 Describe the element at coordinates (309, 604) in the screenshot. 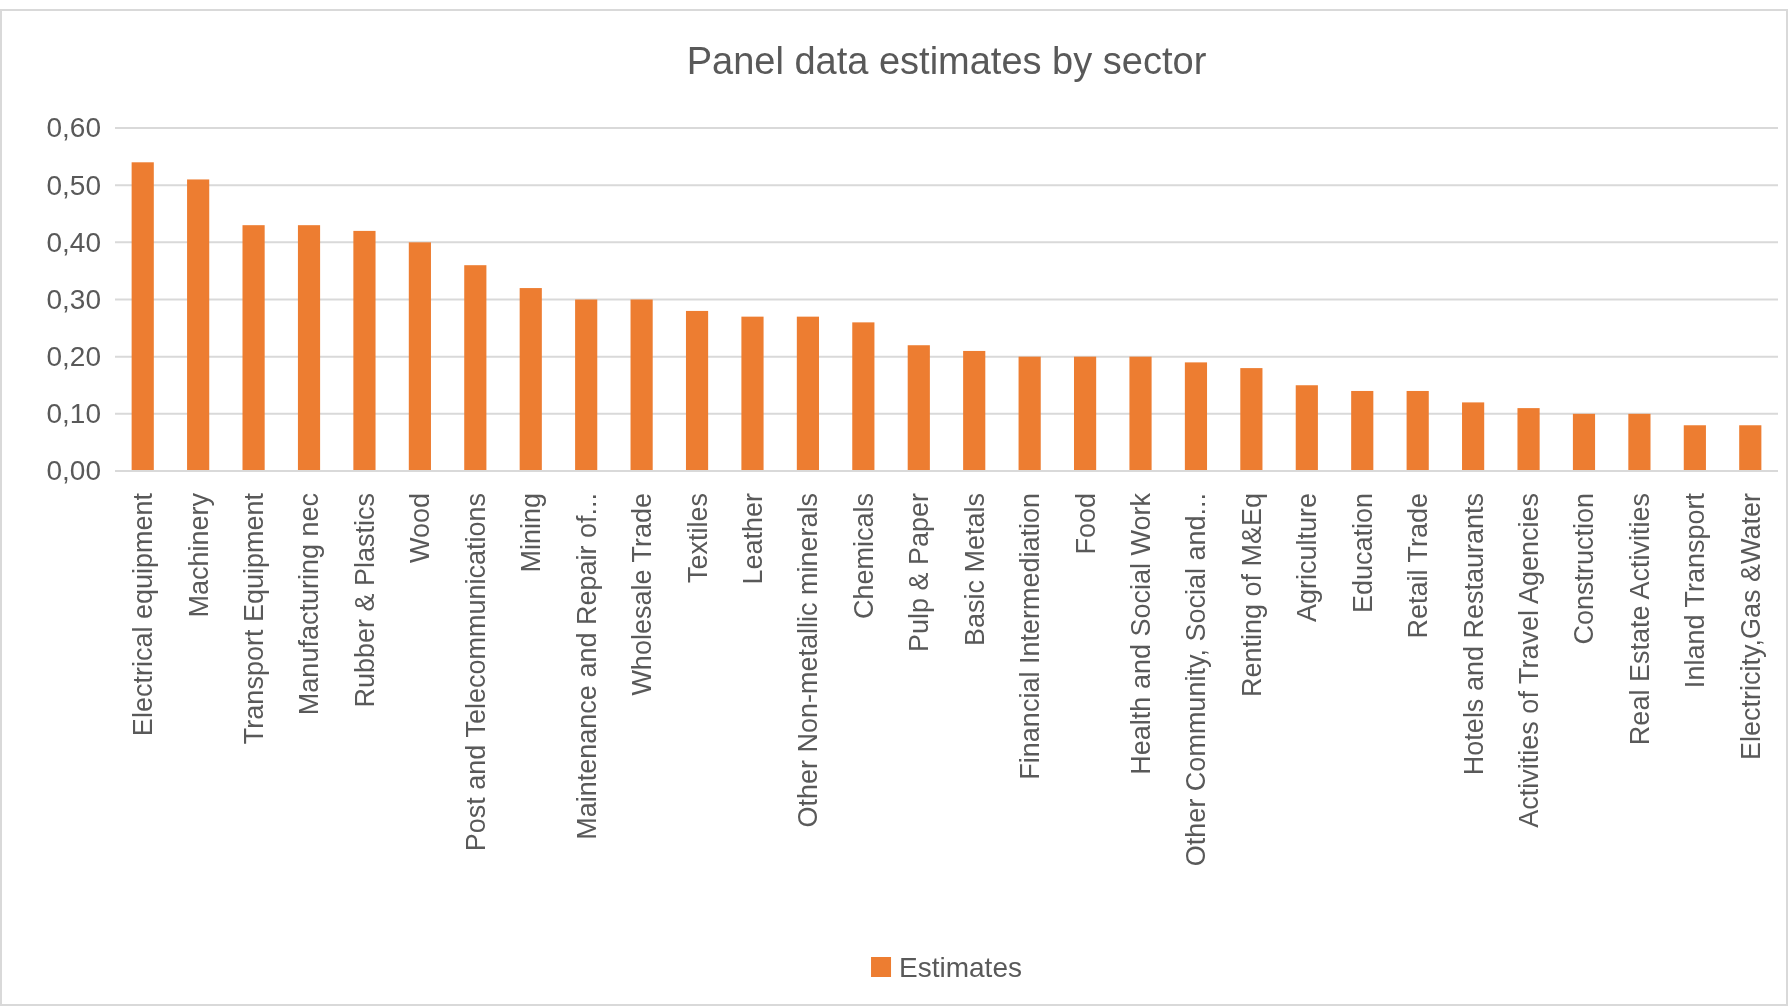

I see `x-tick-label: Manufacturing nec` at that location.